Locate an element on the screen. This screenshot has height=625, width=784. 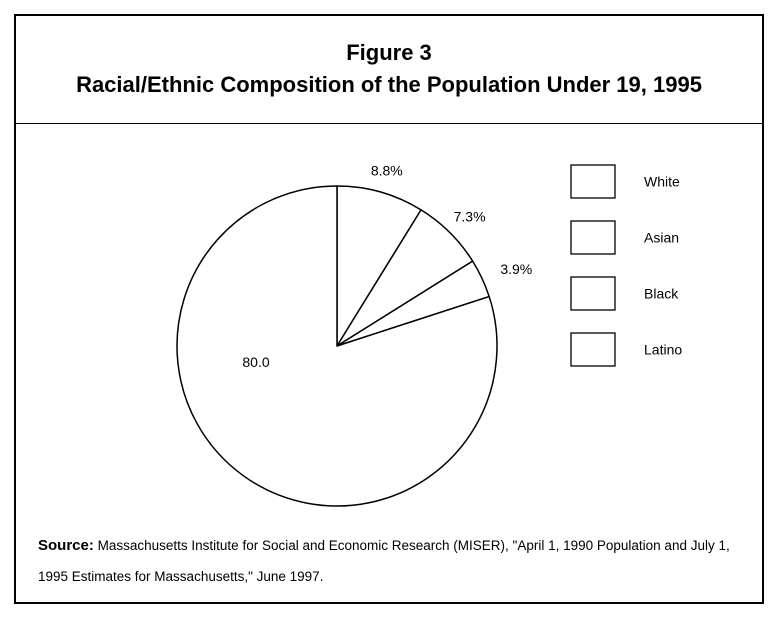
slice-label-asian: 8.8% is located at coordinates (387, 171).